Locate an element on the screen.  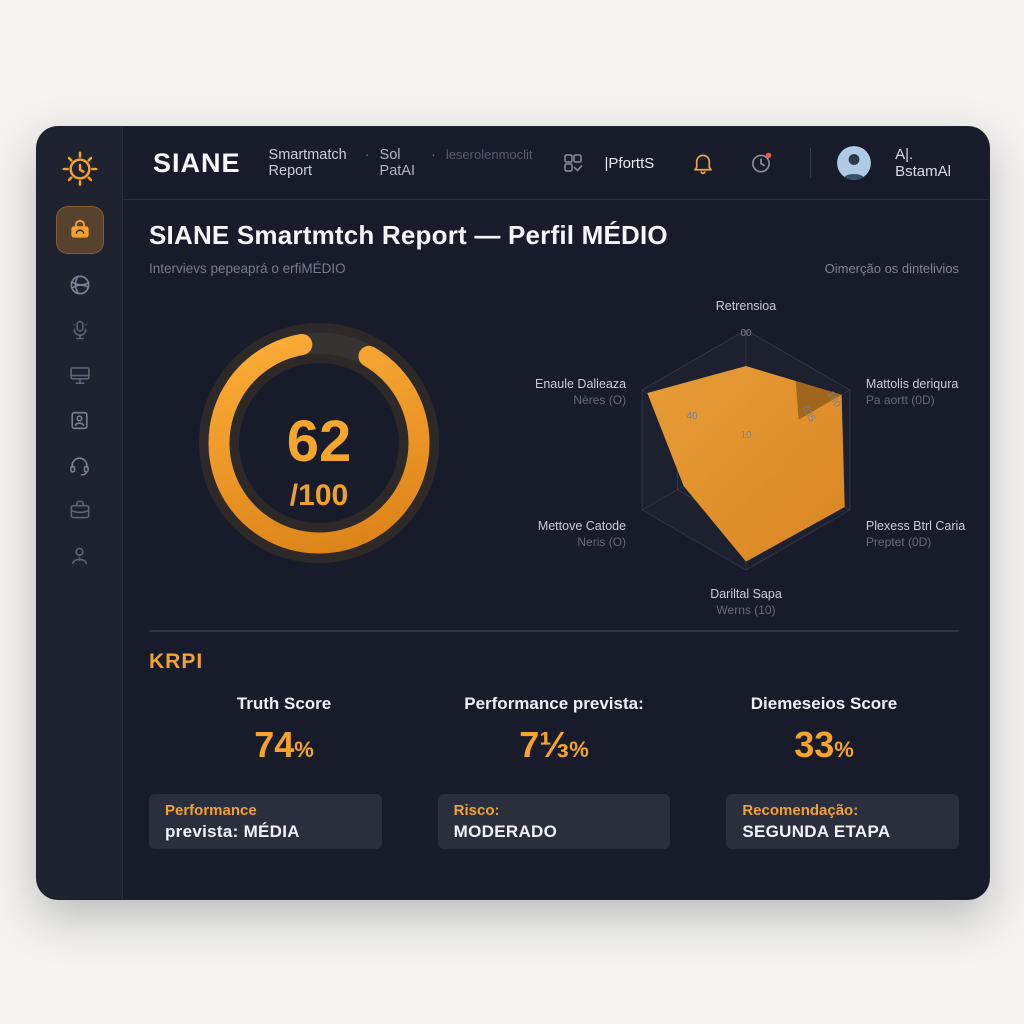
kpi-dimensions-score: Diemeseios Score 33% is located at coordinates (824, 730).